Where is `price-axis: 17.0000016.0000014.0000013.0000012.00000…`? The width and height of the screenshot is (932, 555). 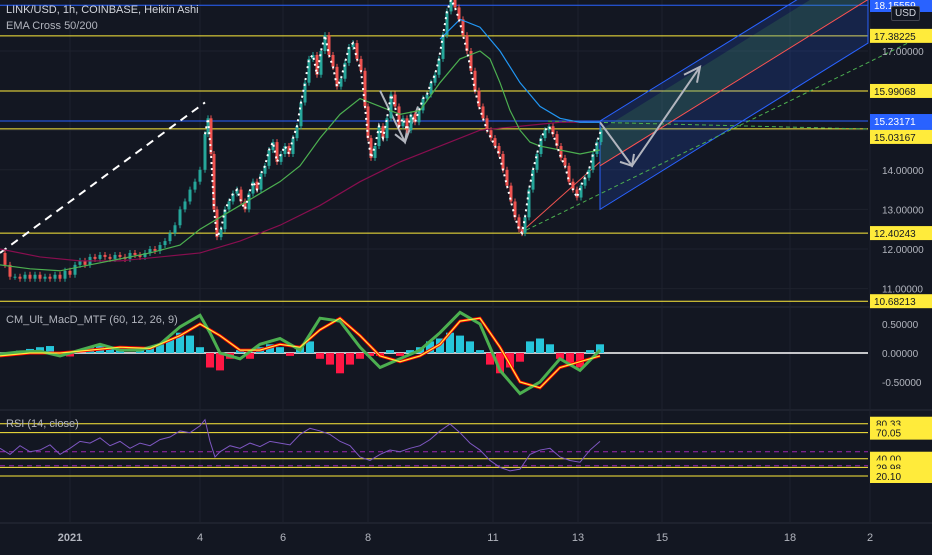 price-axis: 17.0000016.0000014.0000013.0000012.00000… is located at coordinates (901, 241).